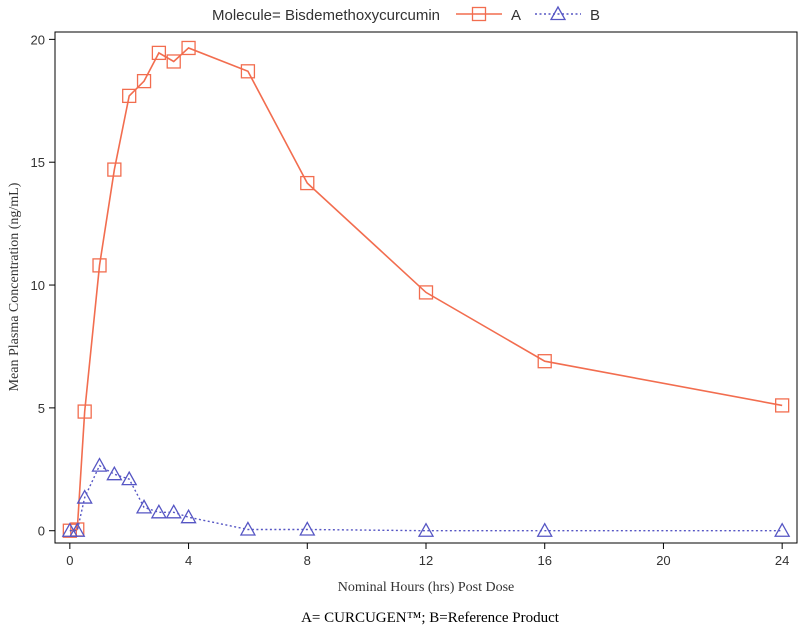 The height and width of the screenshot is (630, 800). Describe the element at coordinates (663, 560) in the screenshot. I see `x-tick-label: 20` at that location.